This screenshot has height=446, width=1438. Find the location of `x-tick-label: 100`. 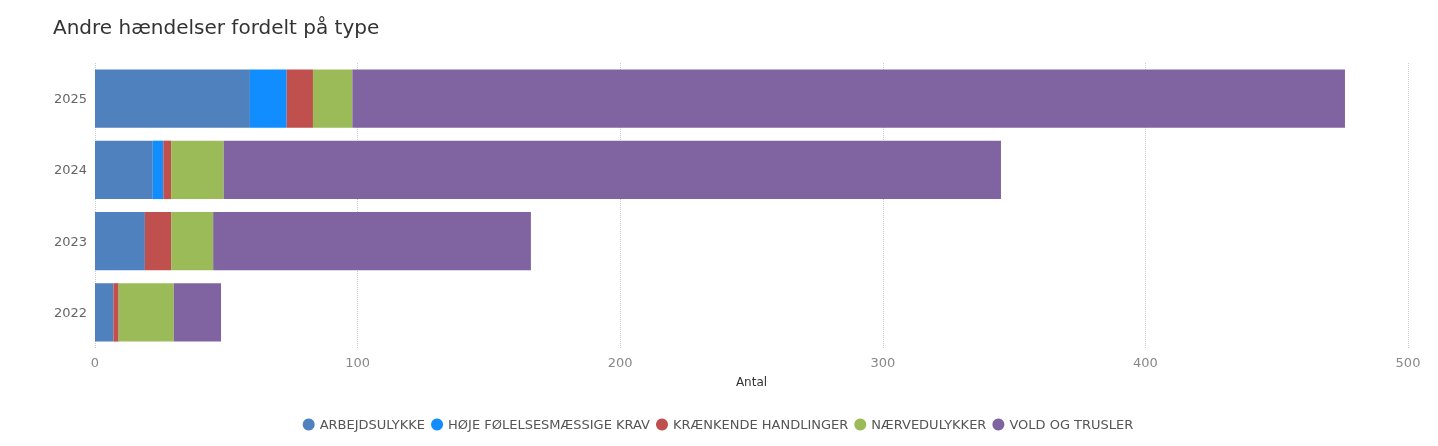

x-tick-label: 100 is located at coordinates (358, 362).